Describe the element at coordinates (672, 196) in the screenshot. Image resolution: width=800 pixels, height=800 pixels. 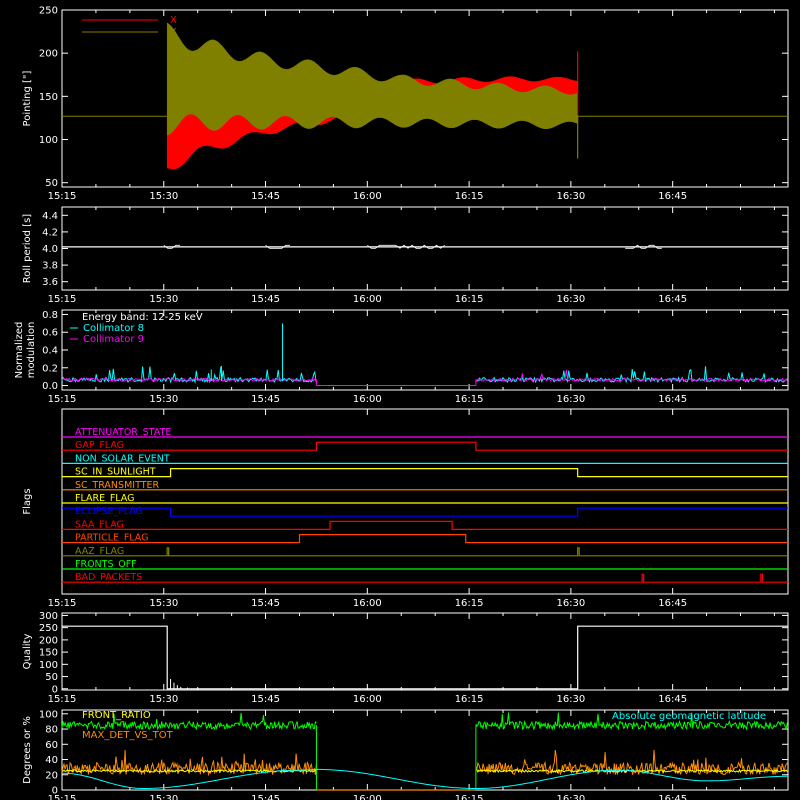
I see `pointing-xtick-label: 16:45` at that location.